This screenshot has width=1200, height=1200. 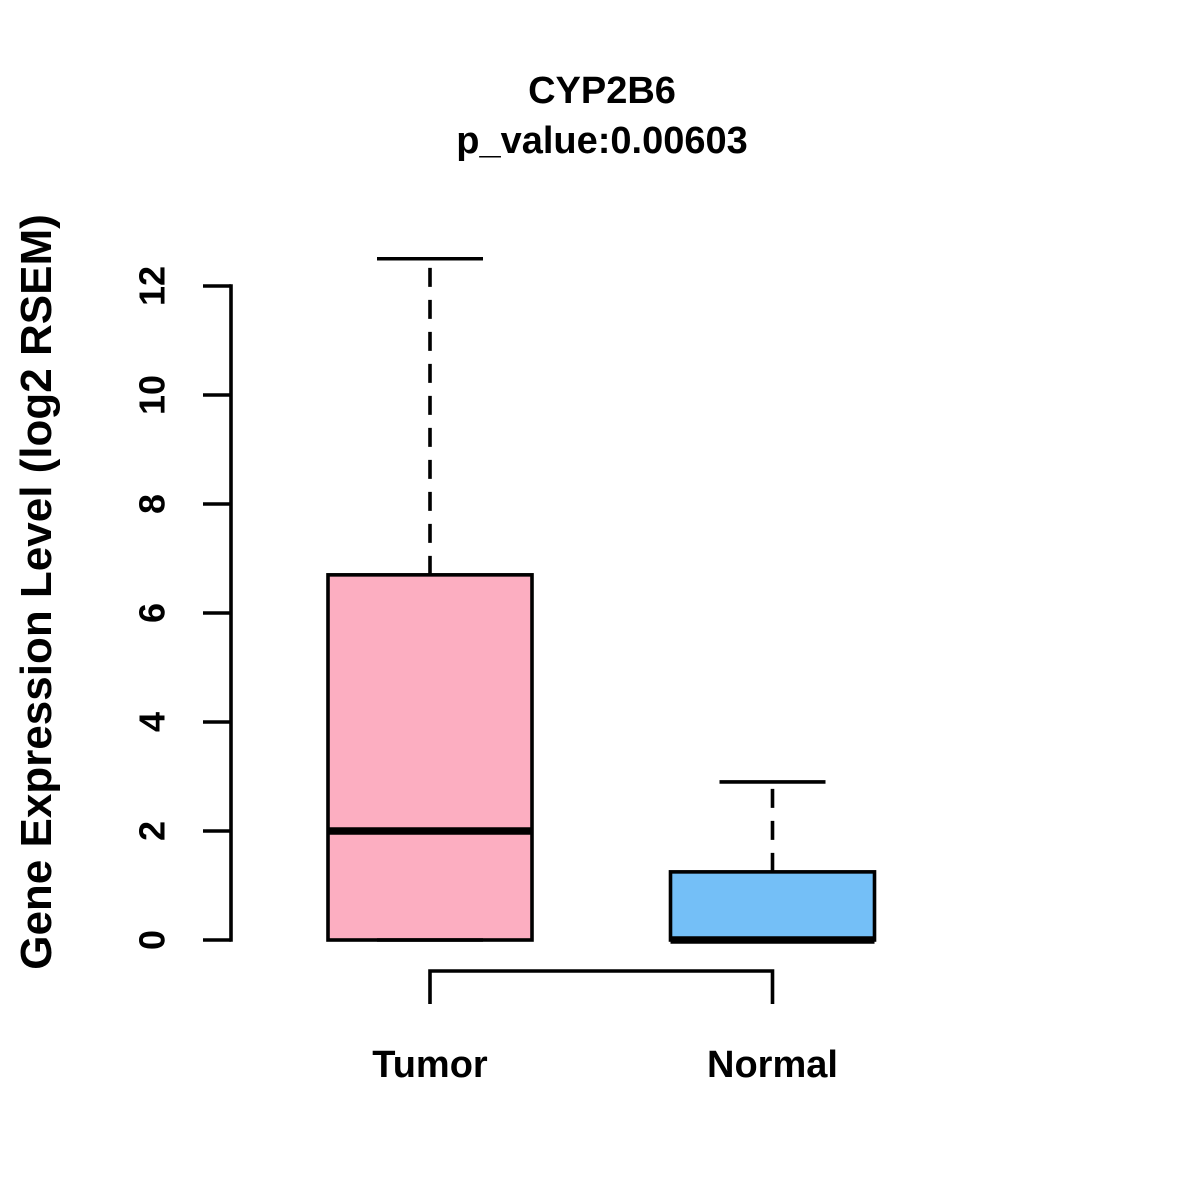 I want to click on y-tick-label: 12, so click(x=152, y=286).